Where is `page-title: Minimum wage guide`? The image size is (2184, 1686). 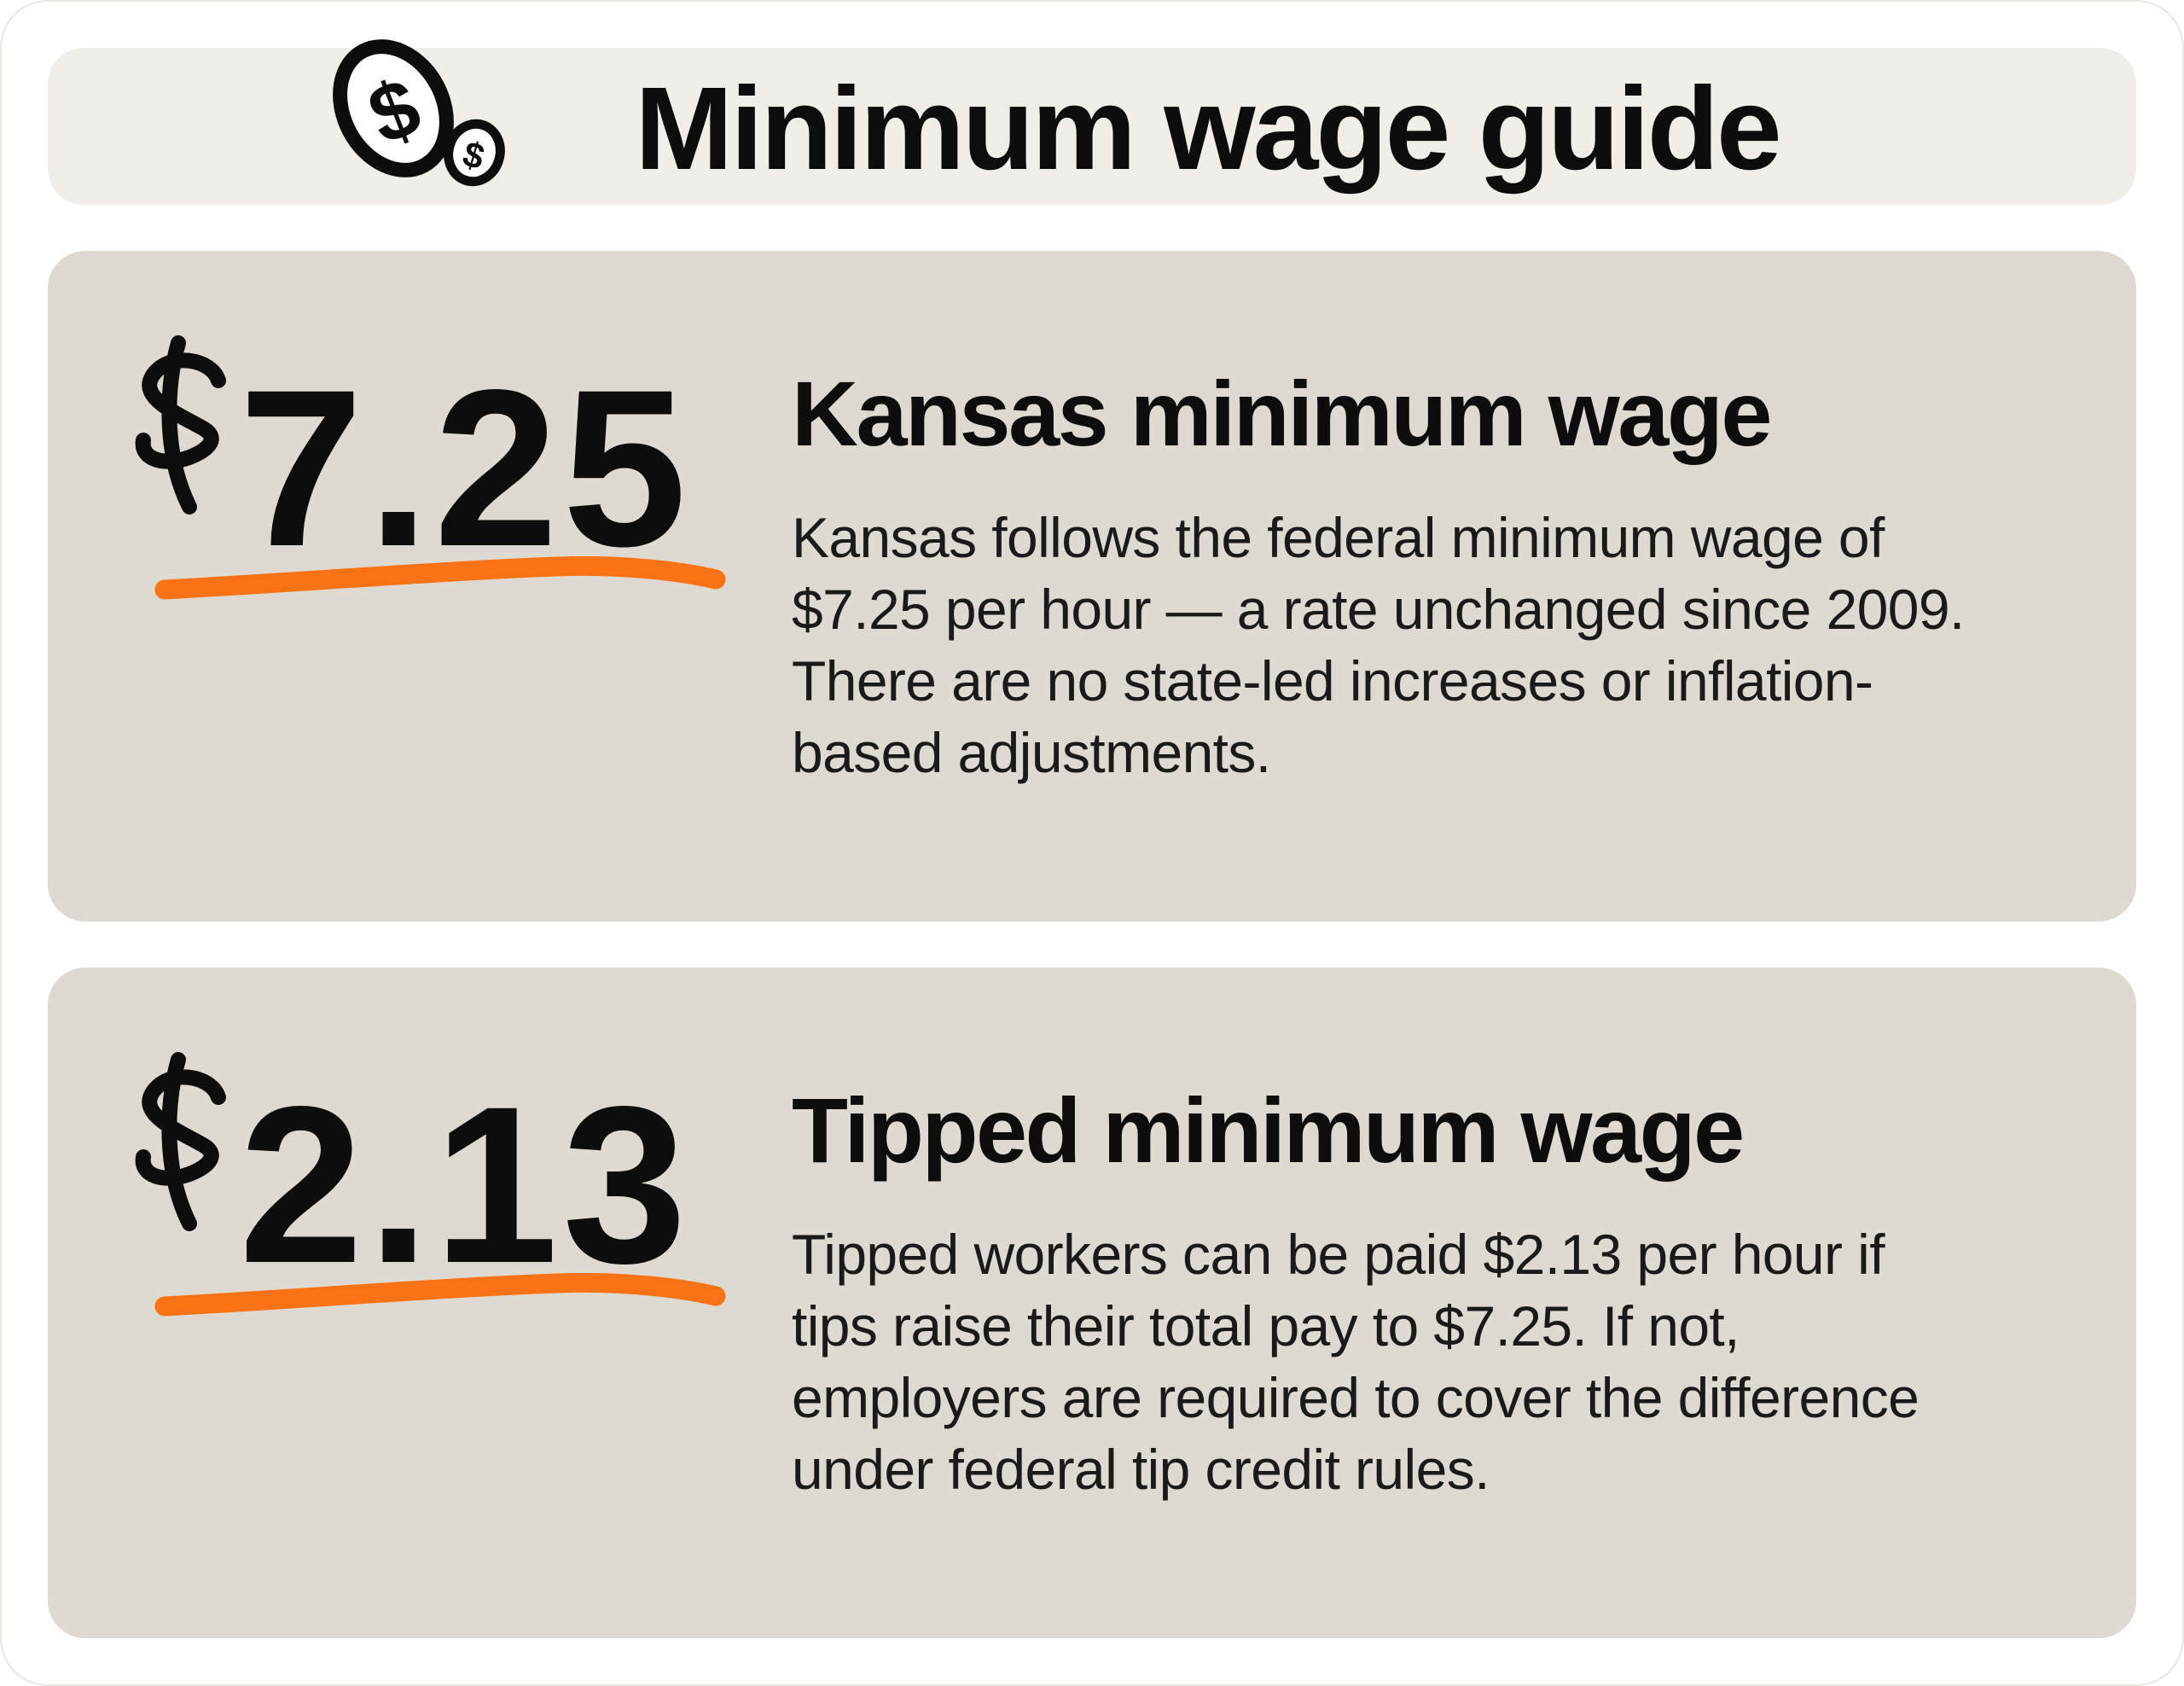 page-title: Minimum wage guide is located at coordinates (1208, 129).